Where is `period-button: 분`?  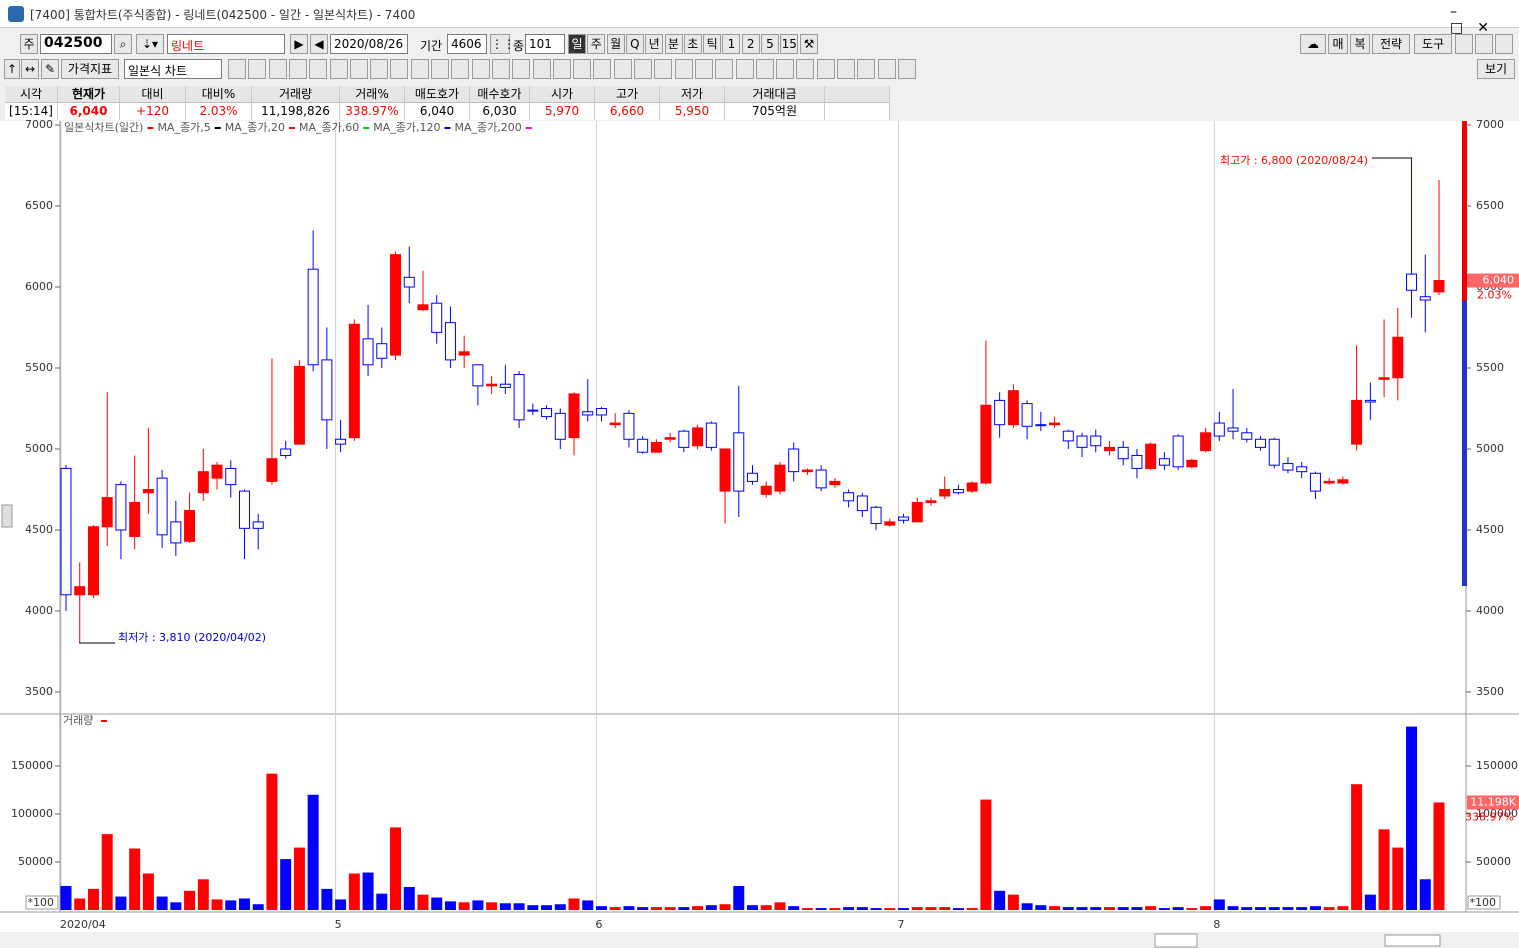
period-button: 분 is located at coordinates (673, 44).